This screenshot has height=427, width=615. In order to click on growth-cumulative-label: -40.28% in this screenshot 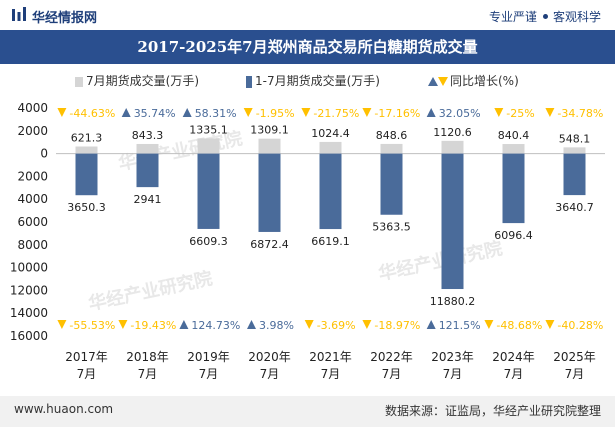, I will do `click(580, 325)`.